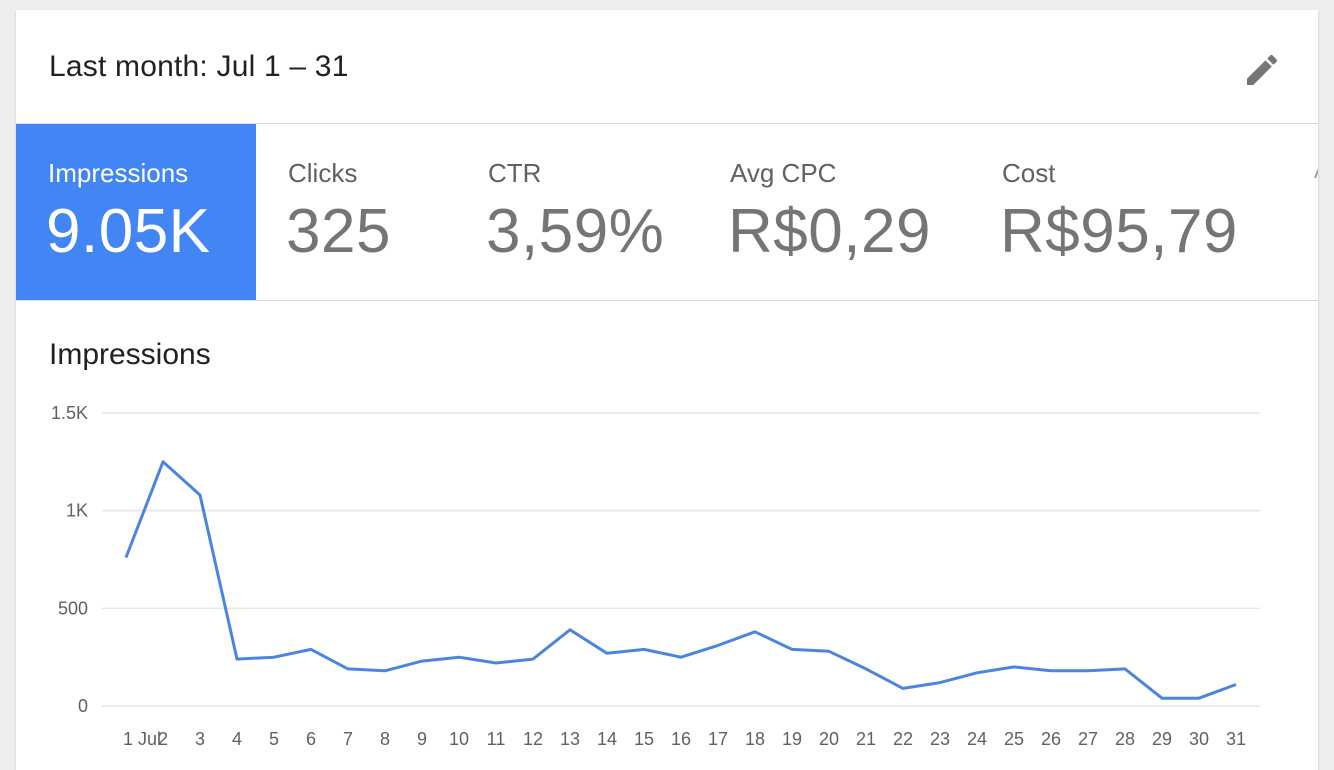  Describe the element at coordinates (1162, 739) in the screenshot. I see `x-tick-label: 29` at that location.